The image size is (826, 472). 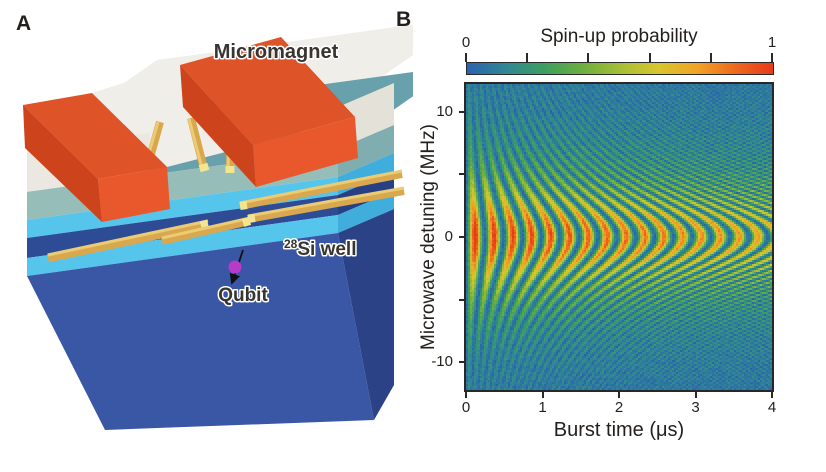 What do you see at coordinates (134, 194) in the screenshot?
I see `micromagnet-left-right-face` at bounding box center [134, 194].